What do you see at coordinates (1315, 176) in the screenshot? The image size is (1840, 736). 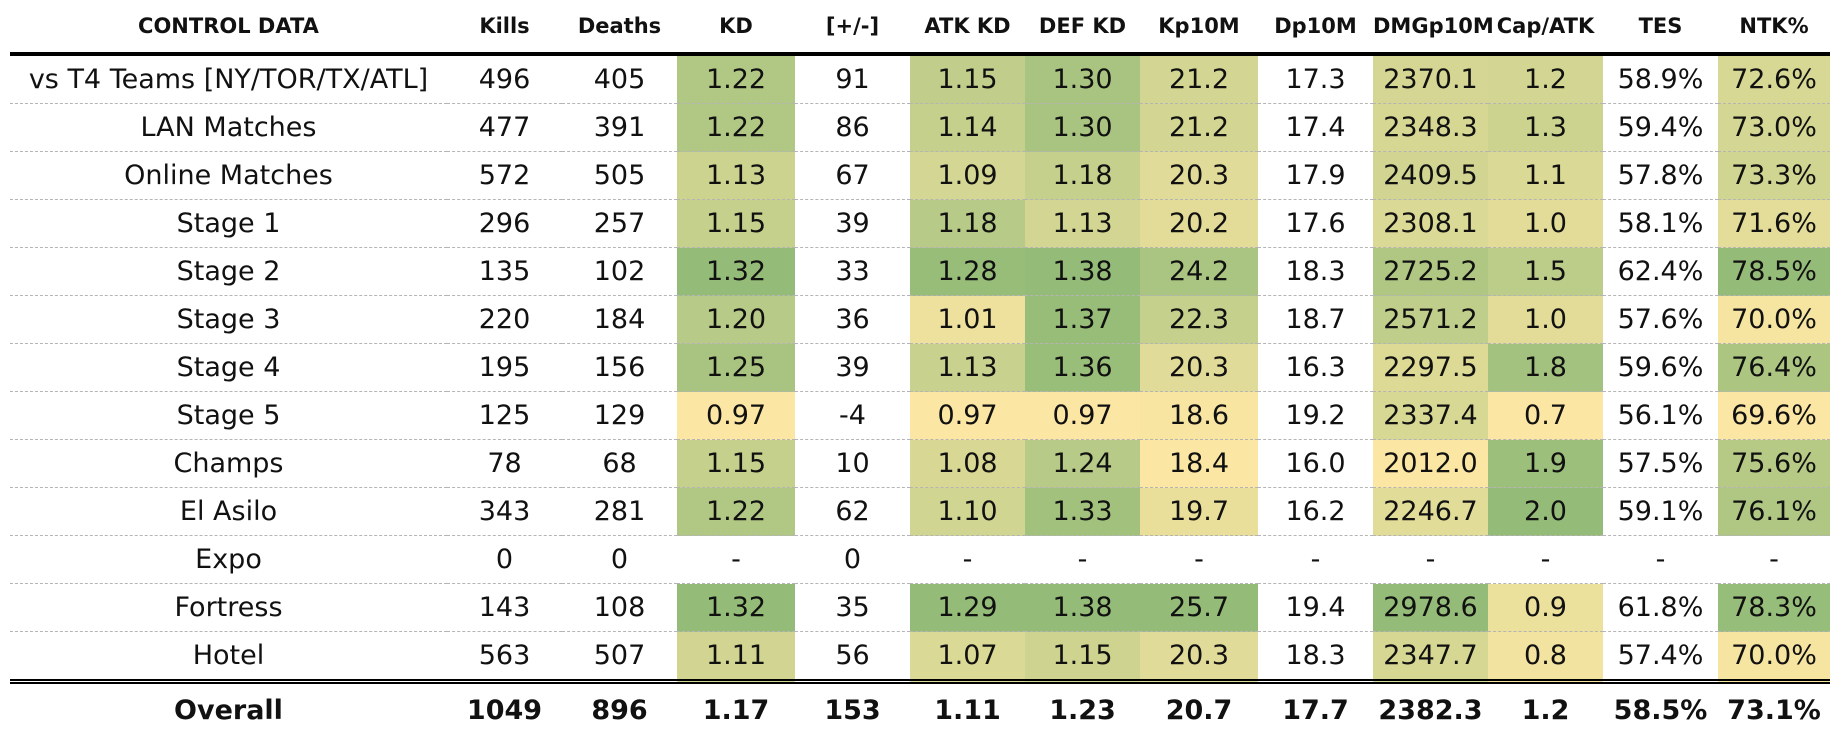 I see `table-cell: 17.9` at bounding box center [1315, 176].